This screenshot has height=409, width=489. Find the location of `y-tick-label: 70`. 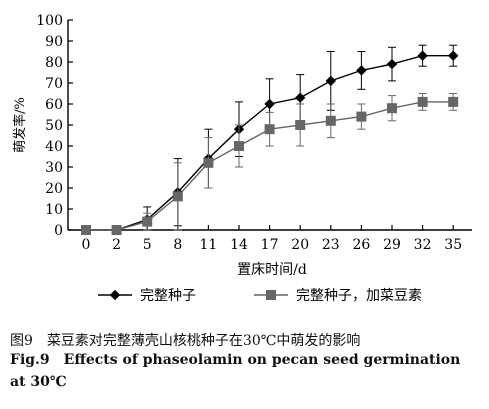

y-tick-label: 70 is located at coordinates (54, 84).